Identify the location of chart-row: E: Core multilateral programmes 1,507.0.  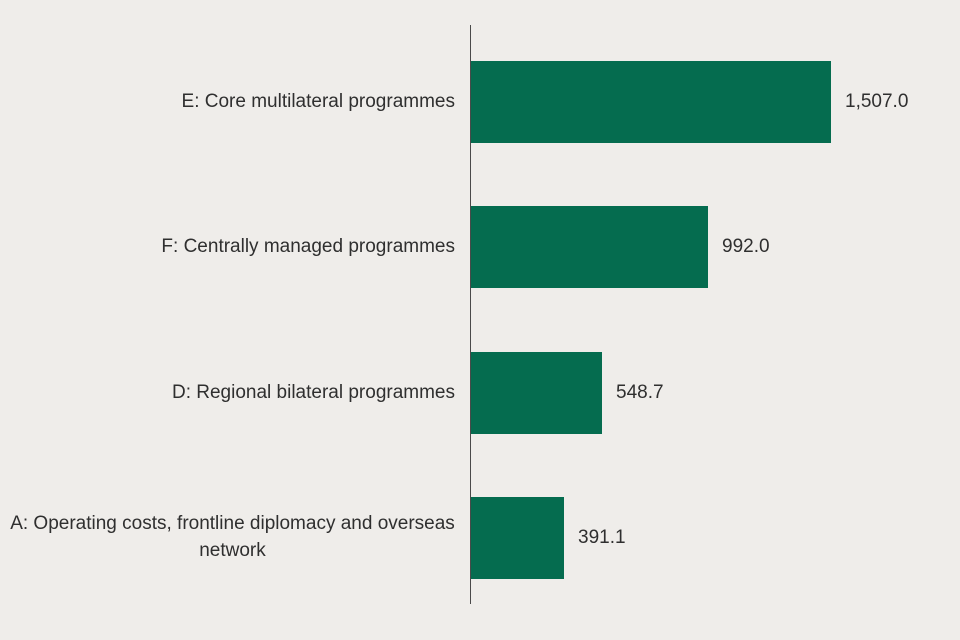
(480, 102).